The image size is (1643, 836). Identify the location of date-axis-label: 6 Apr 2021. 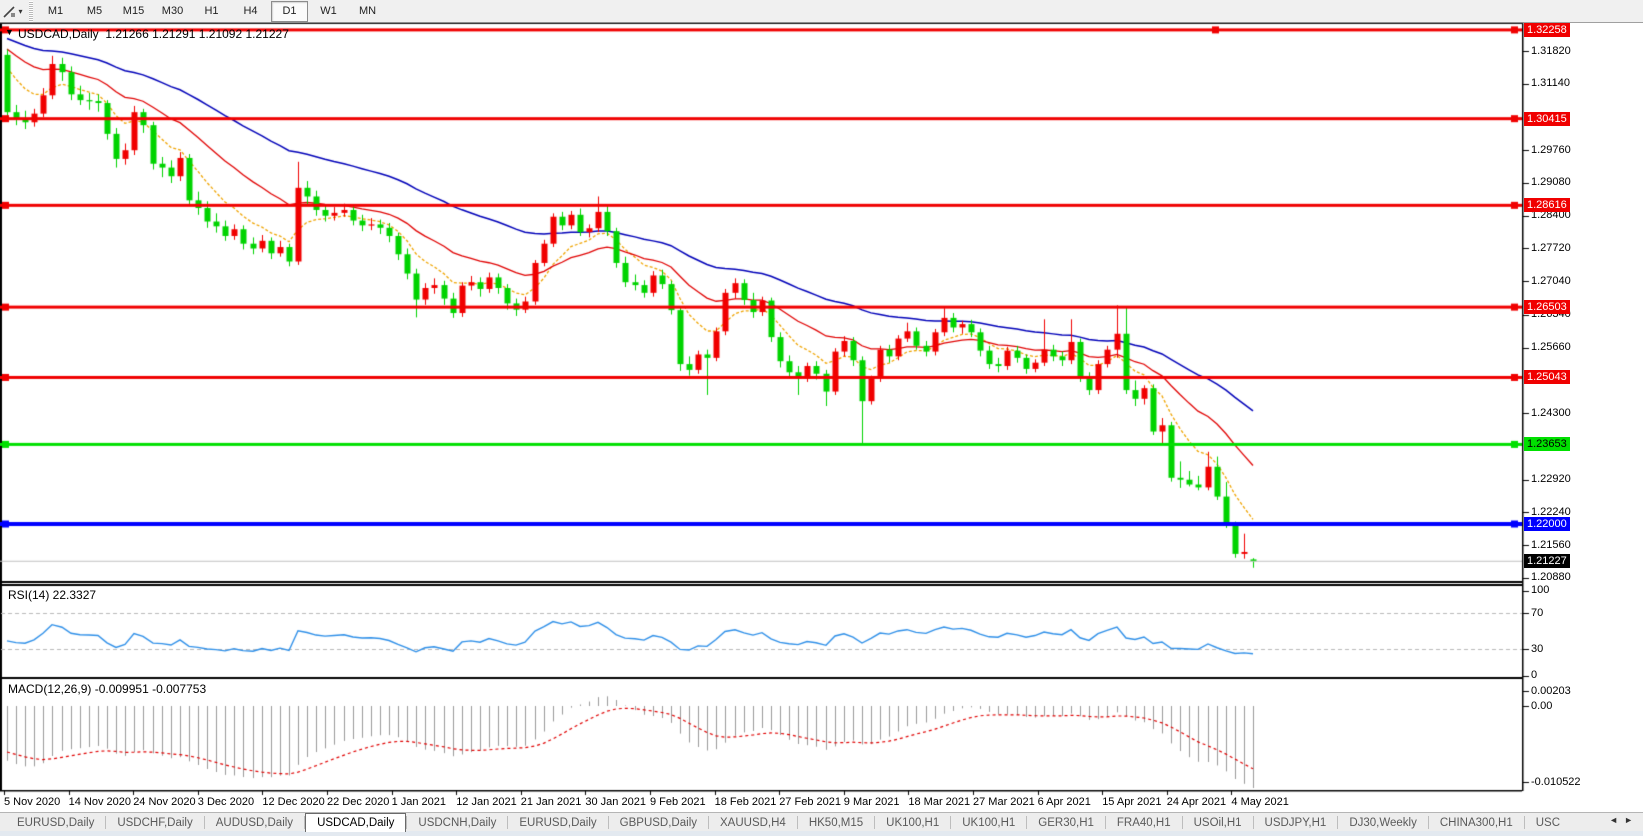
(1064, 802).